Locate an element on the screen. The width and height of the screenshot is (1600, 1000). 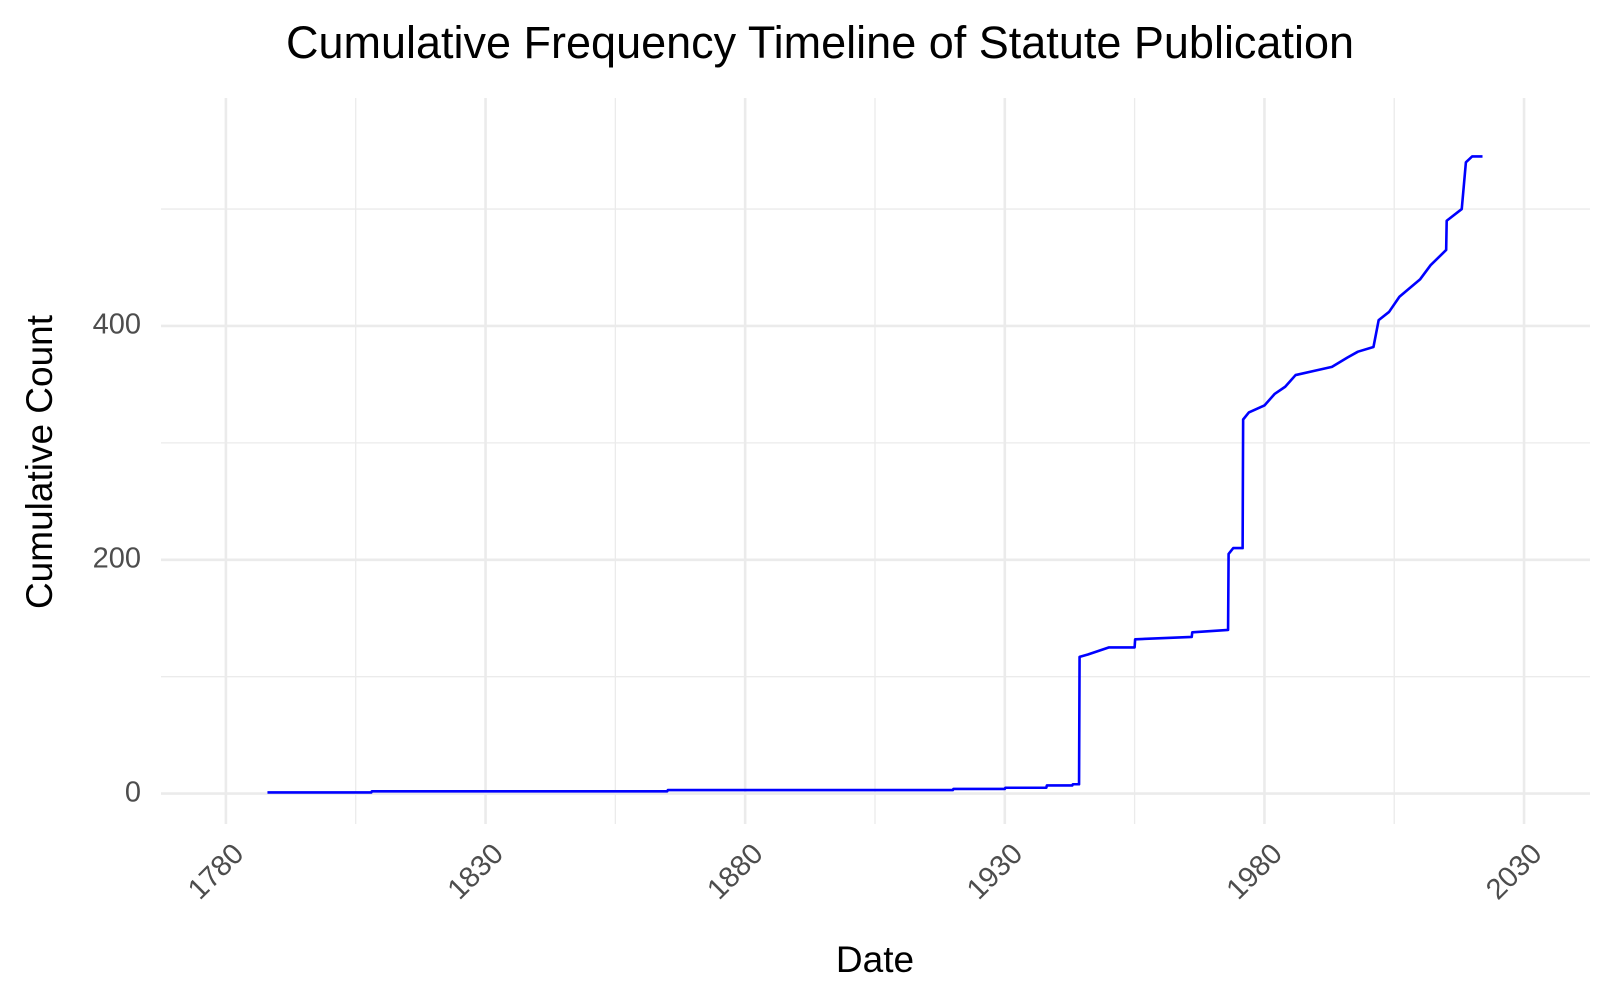
x-tick-label: 1830 is located at coordinates (476, 872).